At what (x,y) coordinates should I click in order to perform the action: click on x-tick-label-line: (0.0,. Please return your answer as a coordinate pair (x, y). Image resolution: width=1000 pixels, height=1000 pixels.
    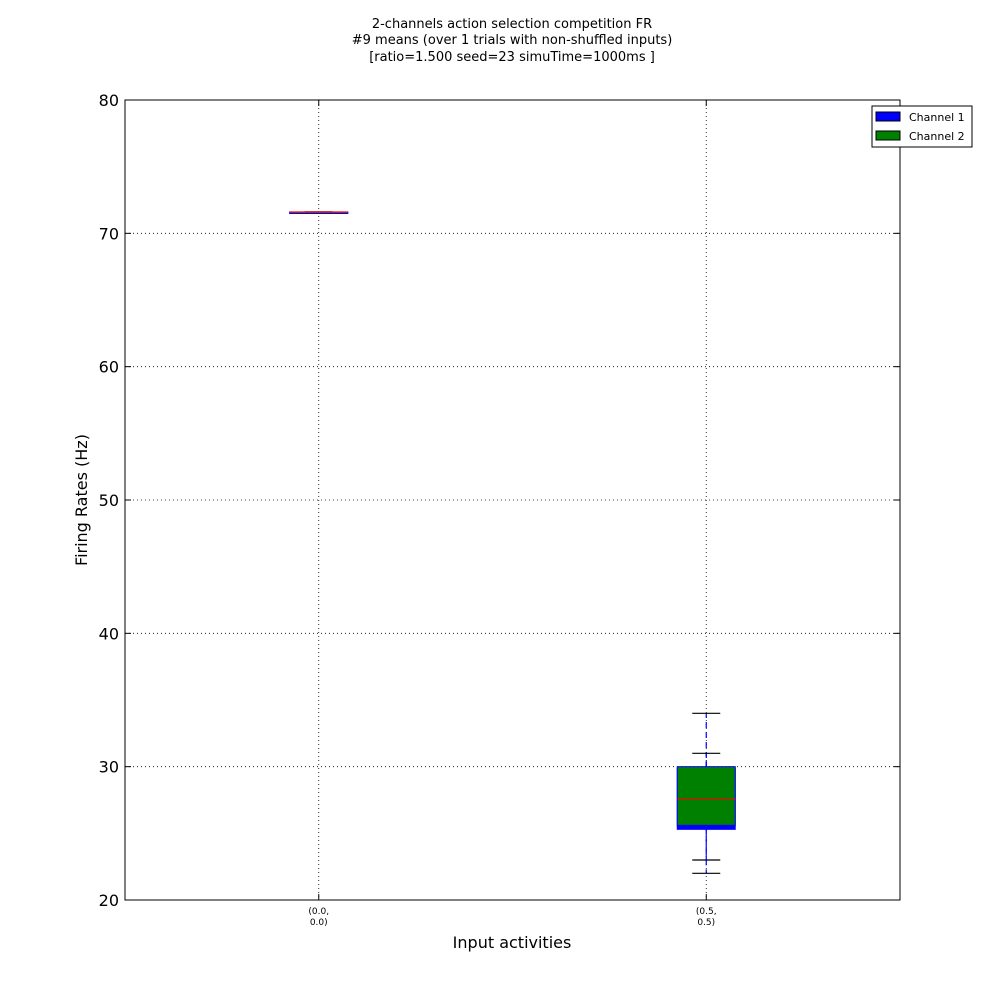
    Looking at the image, I should click on (318, 912).